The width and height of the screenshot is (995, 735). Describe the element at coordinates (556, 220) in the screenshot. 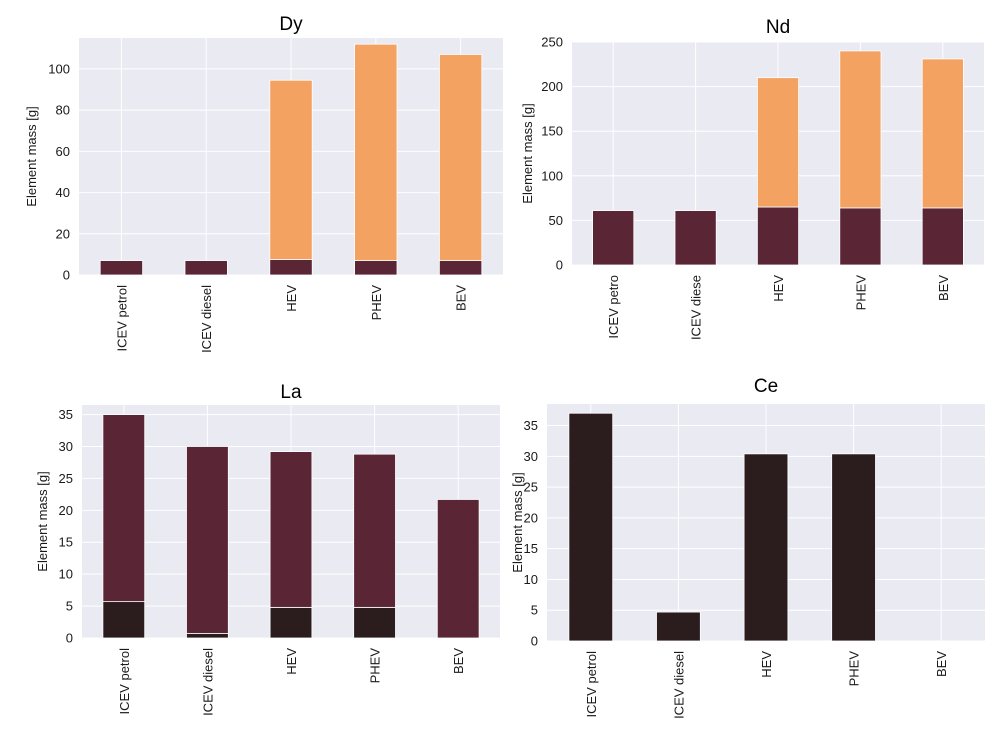

I see `y-tick-label: 50` at that location.